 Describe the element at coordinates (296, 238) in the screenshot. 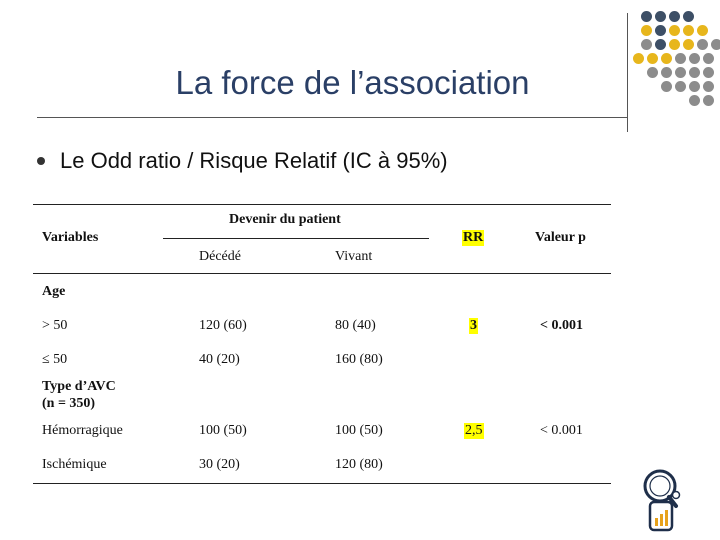

I see `outcome-header-rule` at that location.